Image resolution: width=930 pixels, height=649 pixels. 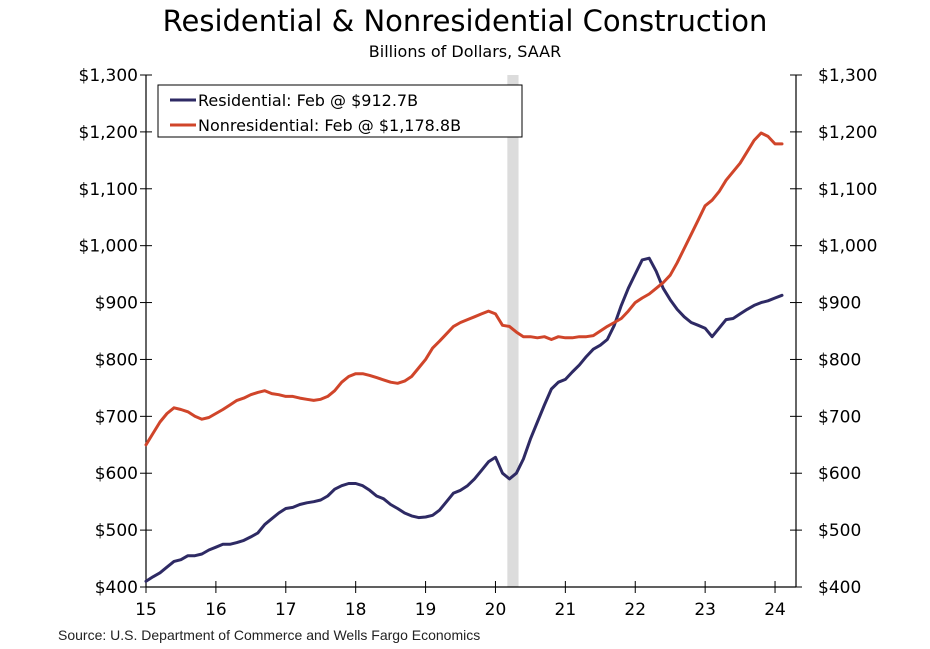 I want to click on x-tick-label: 19, so click(x=426, y=610).